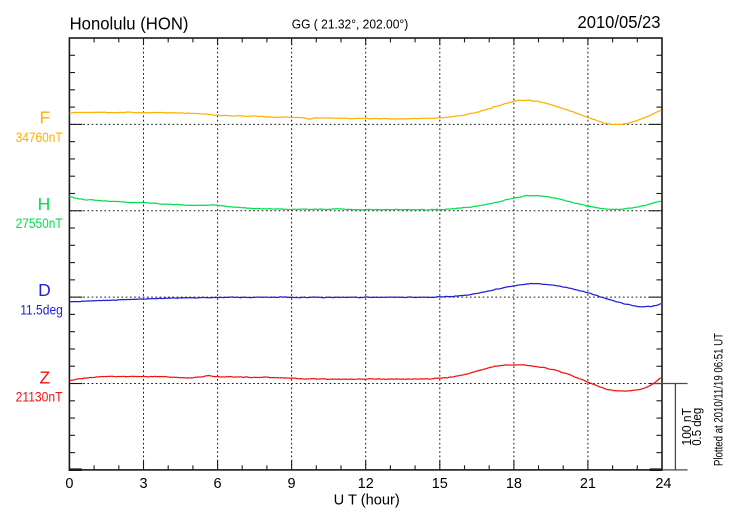 The width and height of the screenshot is (730, 520). What do you see at coordinates (514, 484) in the screenshot?
I see `svg-text: 18` at bounding box center [514, 484].